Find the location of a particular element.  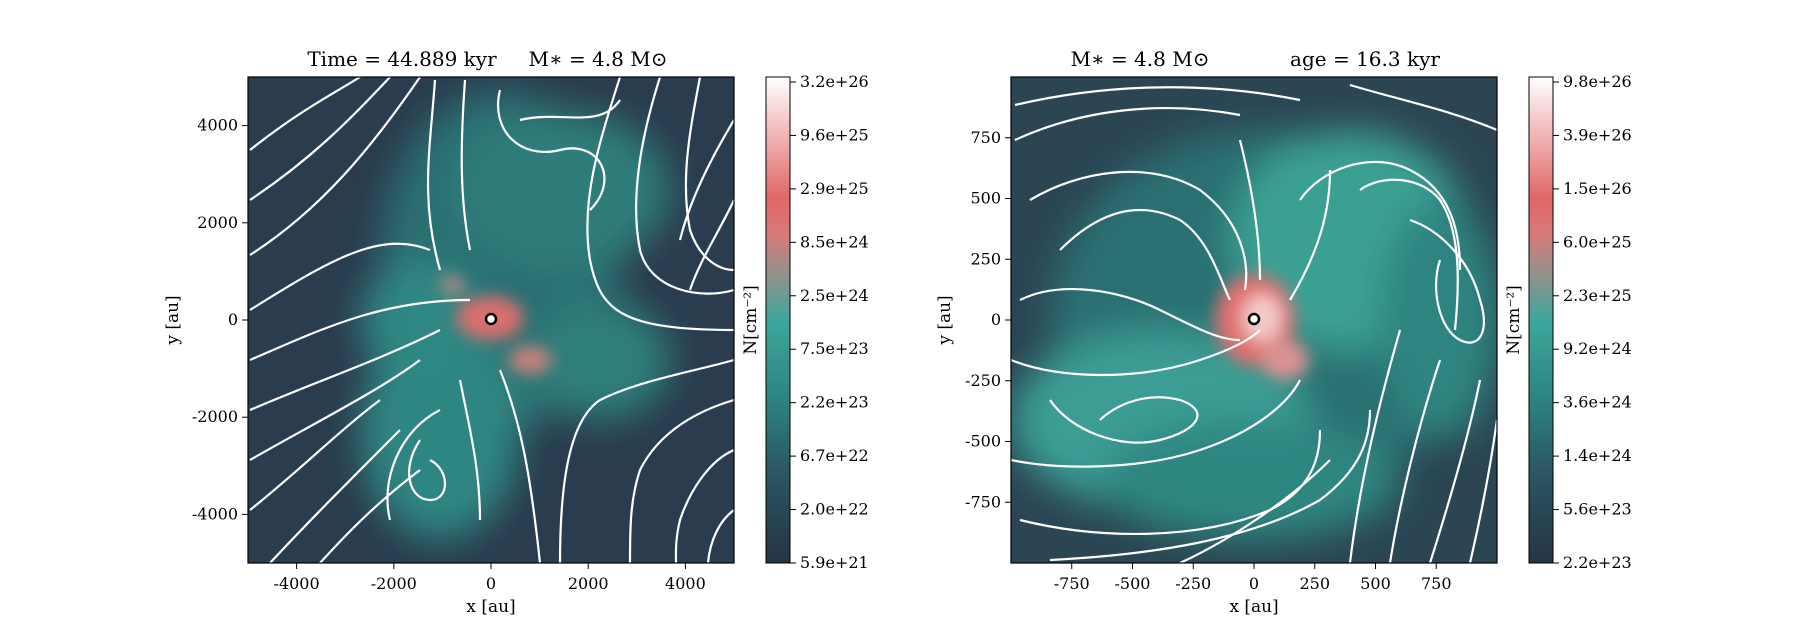

right-colorbar-tick-label: 2.2e+23 is located at coordinates (1597, 562).